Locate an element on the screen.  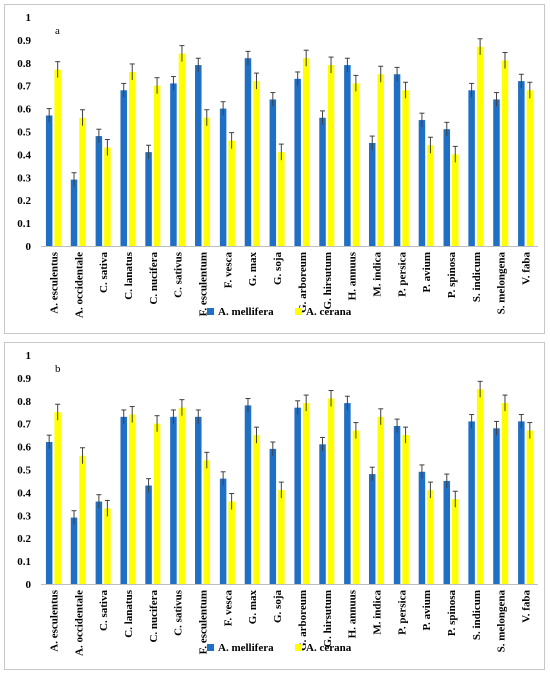
x-tick-label: P. avium is located at coordinates (427, 610).